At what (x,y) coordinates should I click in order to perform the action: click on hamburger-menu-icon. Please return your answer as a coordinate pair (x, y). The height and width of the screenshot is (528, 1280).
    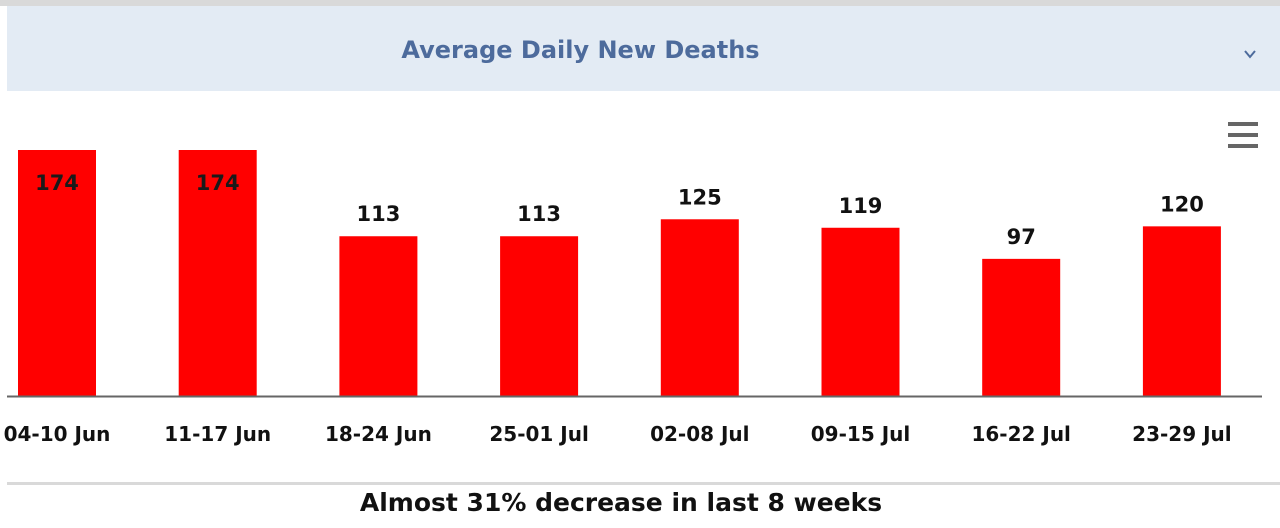
    Looking at the image, I should click on (1243, 136).